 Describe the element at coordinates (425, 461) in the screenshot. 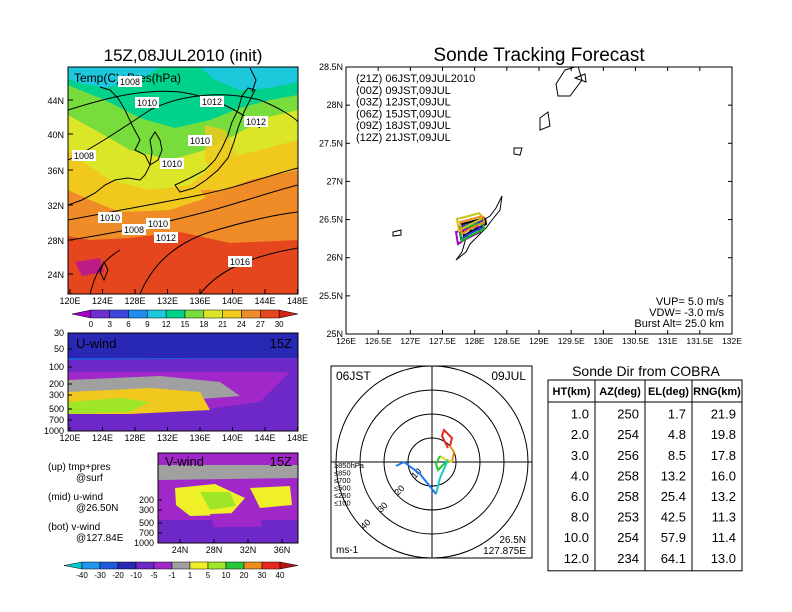

I see `polar-hodograph` at that location.